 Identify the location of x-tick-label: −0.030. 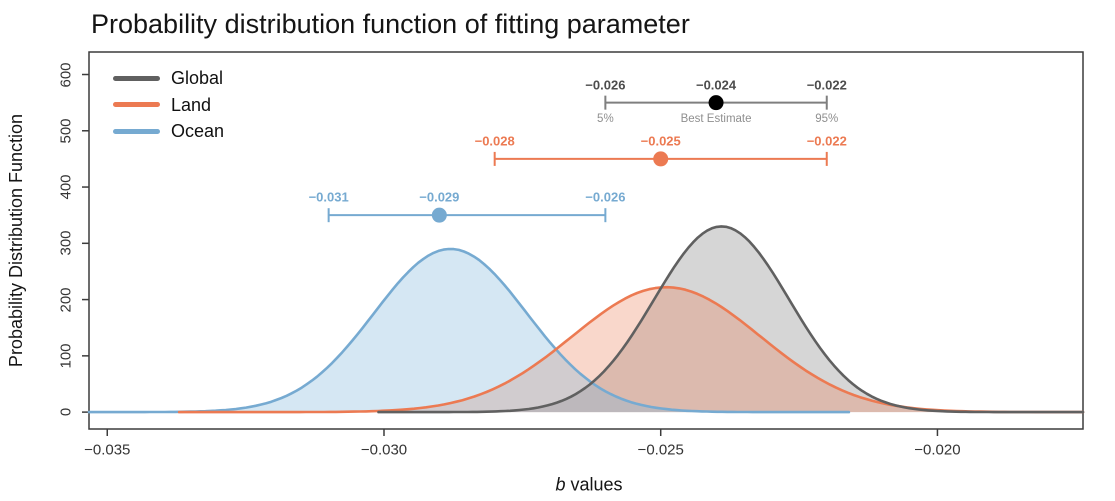
(384, 450).